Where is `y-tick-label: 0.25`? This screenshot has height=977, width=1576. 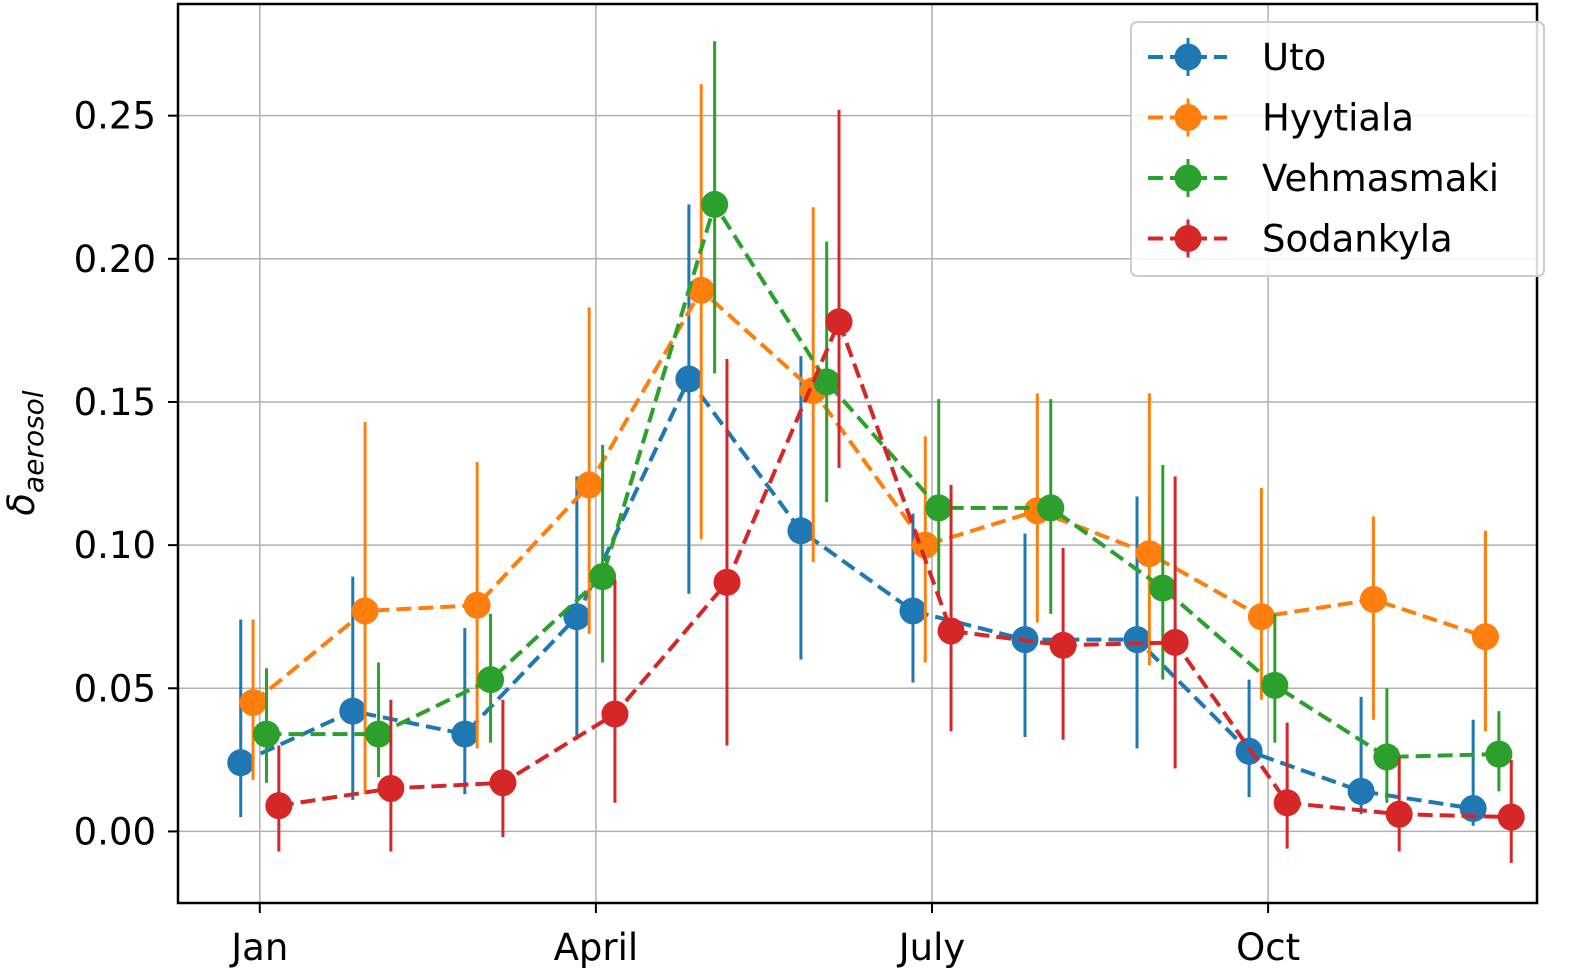
y-tick-label: 0.25 is located at coordinates (115, 116).